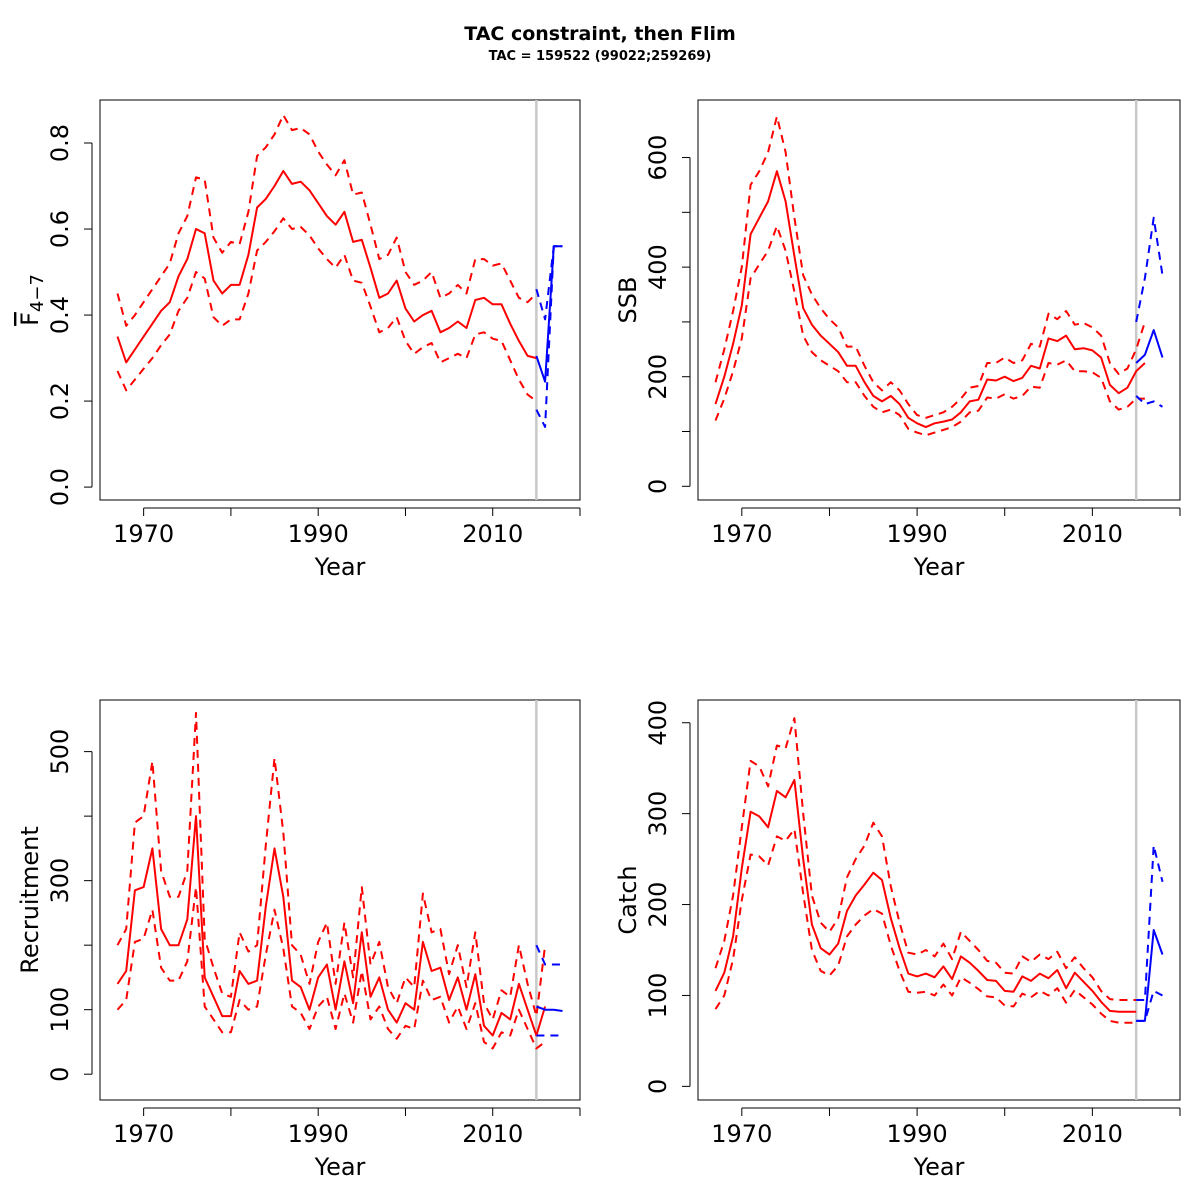  I want to click on y-tick-label: 600, so click(658, 158).